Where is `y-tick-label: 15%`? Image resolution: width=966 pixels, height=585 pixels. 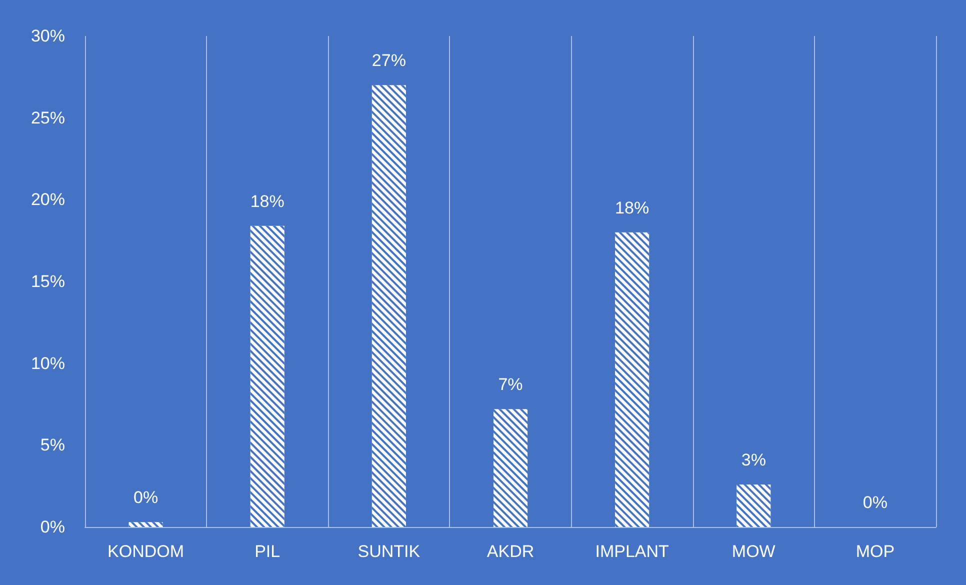
y-tick-label: 15% is located at coordinates (47, 281).